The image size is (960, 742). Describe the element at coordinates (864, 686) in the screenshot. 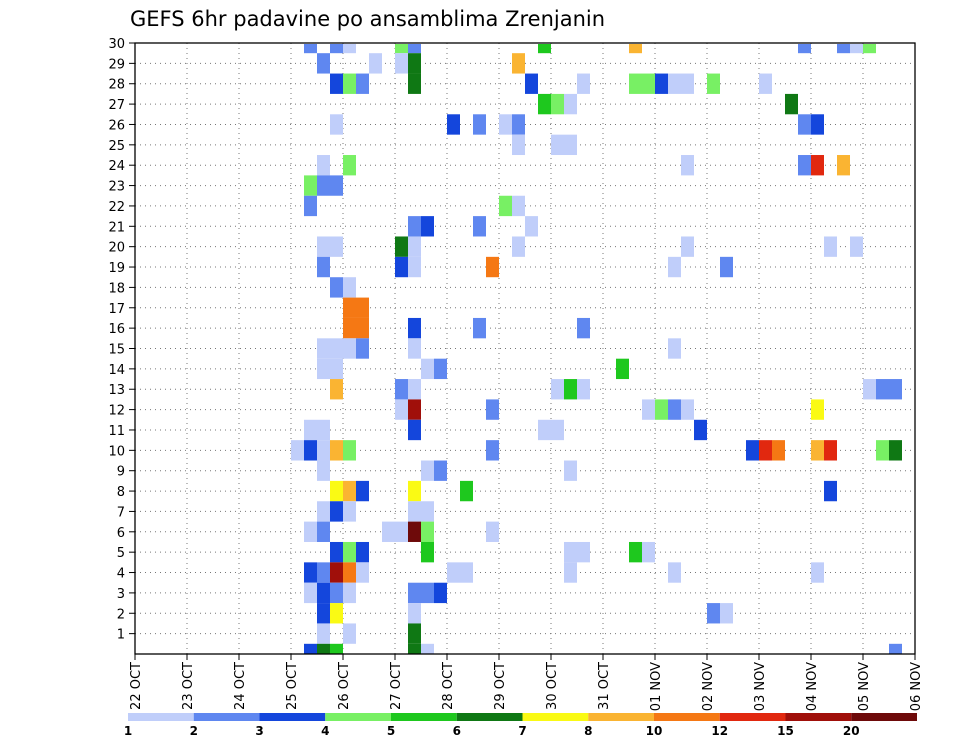

I see `x-tick-label: 05 NOV` at that location.